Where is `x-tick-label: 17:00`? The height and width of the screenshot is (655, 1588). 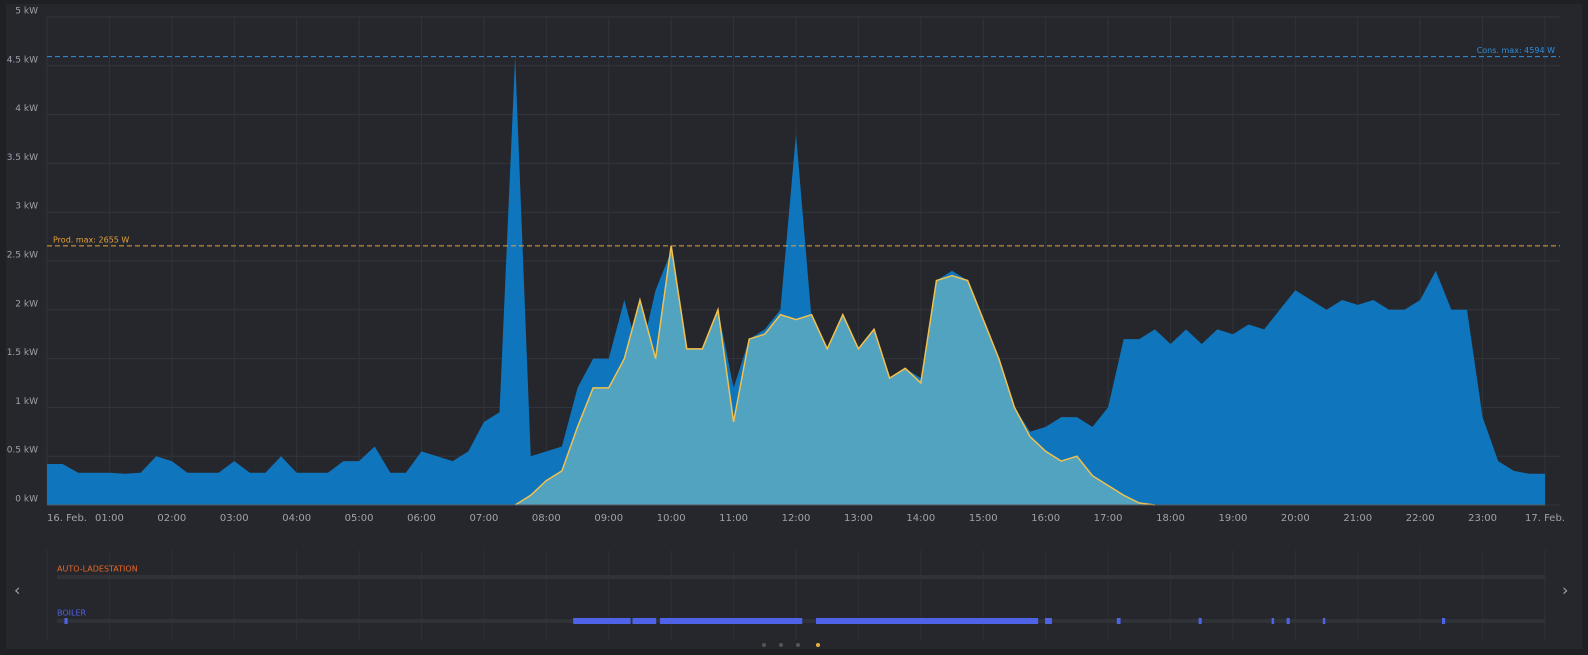
x-tick-label: 17:00 is located at coordinates (1108, 518).